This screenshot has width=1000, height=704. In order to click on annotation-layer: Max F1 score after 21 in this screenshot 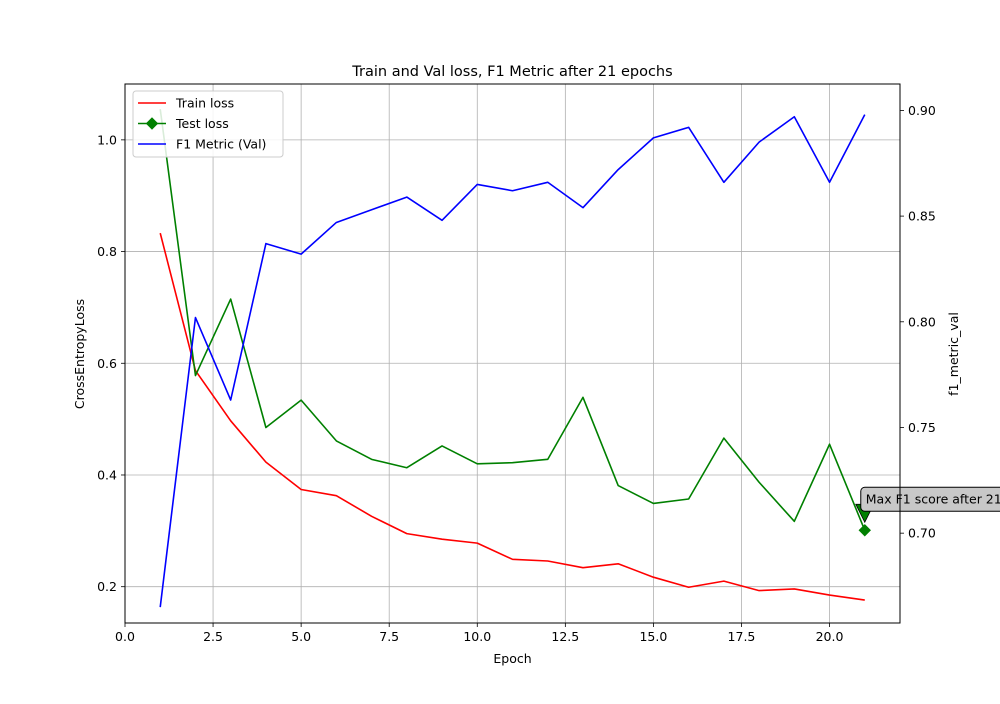, I will do `click(927, 505)`.